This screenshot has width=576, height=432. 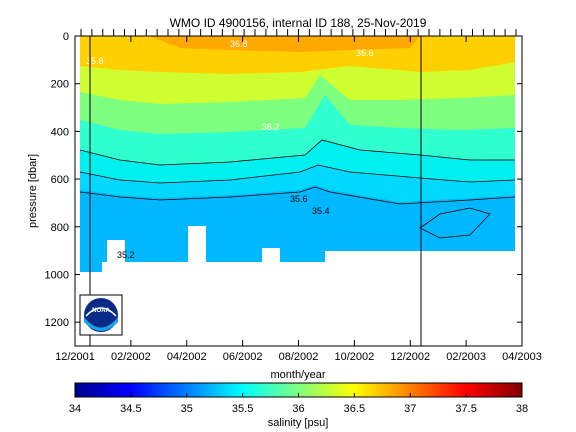 What do you see at coordinates (321, 211) in the screenshot?
I see `contour-label: 35.4` at bounding box center [321, 211].